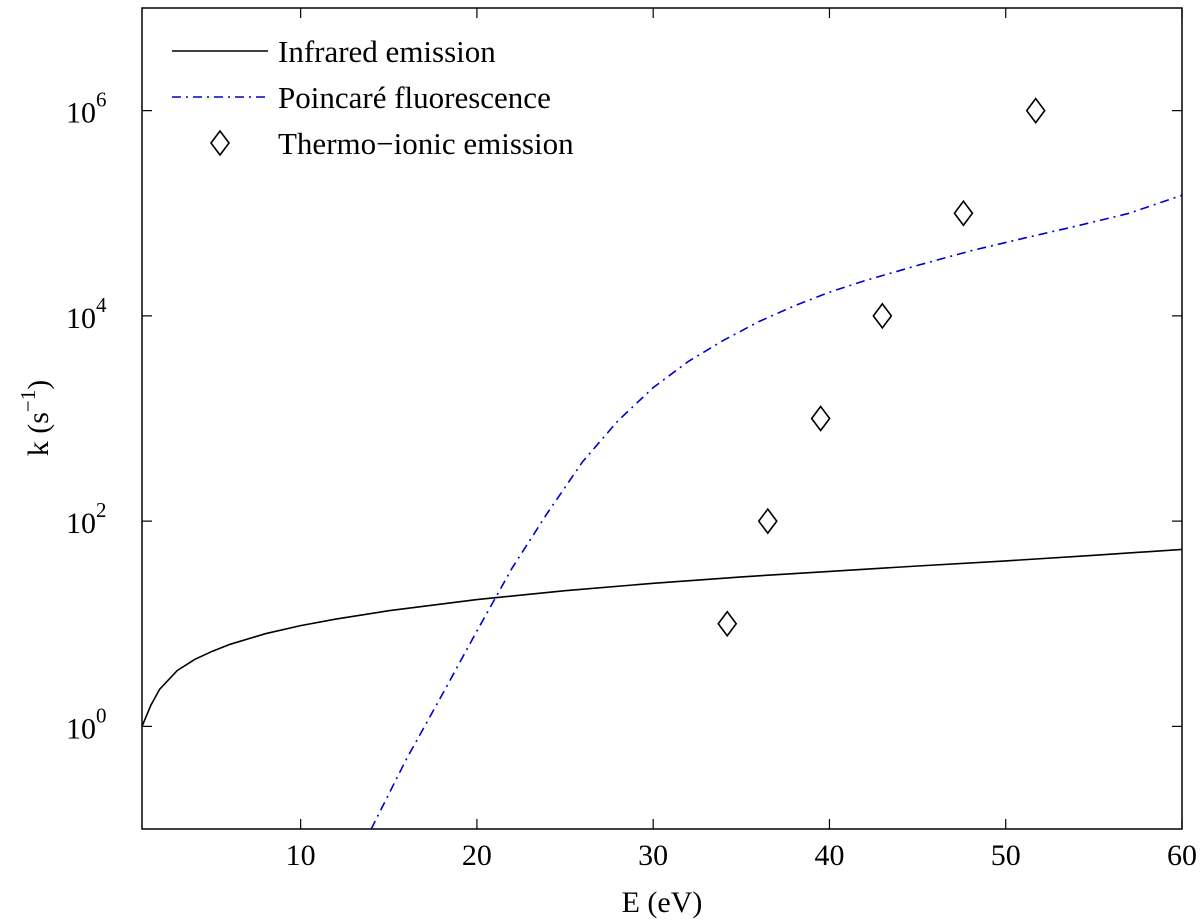 This screenshot has width=1200, height=922. What do you see at coordinates (86, 314) in the screenshot?
I see `y-tick-label: 10⁴` at bounding box center [86, 314].